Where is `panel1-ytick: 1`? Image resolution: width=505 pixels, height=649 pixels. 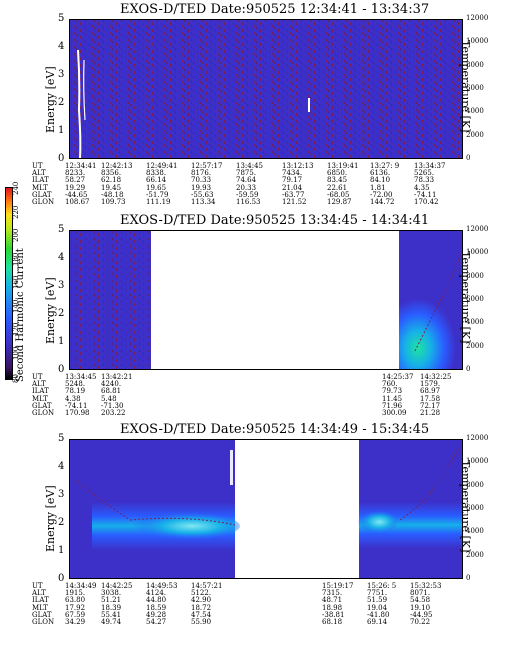
panel1-ytick: 1 is located at coordinates (61, 130).